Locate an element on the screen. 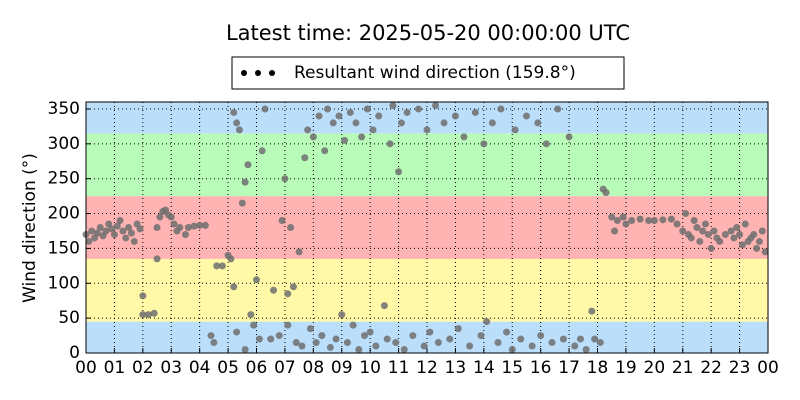 Image resolution: width=800 pixels, height=400 pixels. x-tick-label: 01 is located at coordinates (115, 368).